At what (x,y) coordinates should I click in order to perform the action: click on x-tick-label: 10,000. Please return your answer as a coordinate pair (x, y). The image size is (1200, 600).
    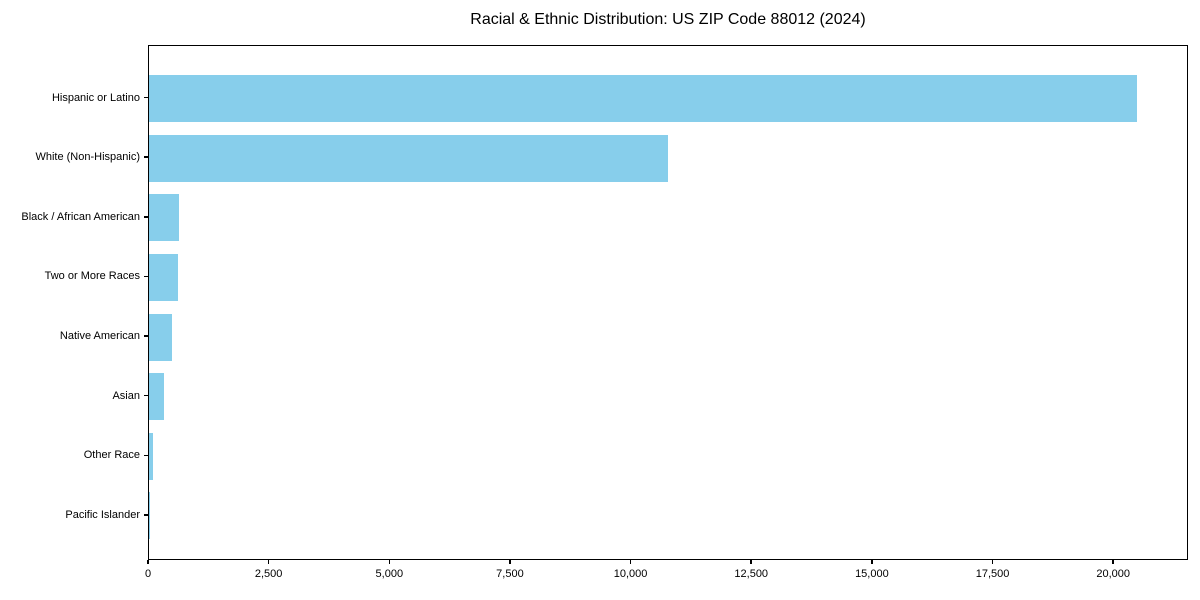
    Looking at the image, I should click on (630, 574).